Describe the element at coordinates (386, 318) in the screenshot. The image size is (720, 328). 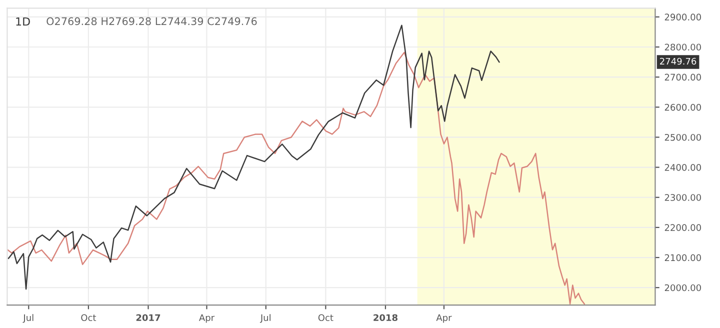
I see `x-tick-label: 2018` at that location.